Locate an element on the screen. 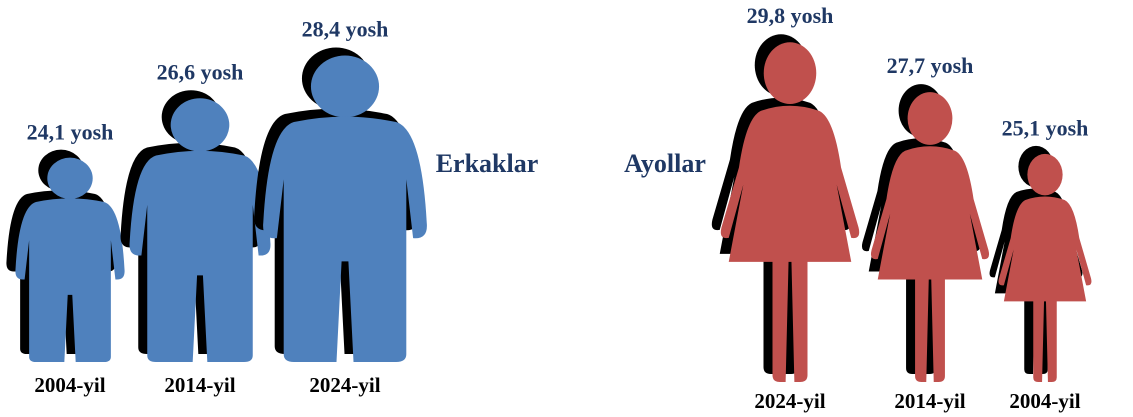 The image size is (1133, 417). value-label: 28,4 yosh is located at coordinates (345, 28).